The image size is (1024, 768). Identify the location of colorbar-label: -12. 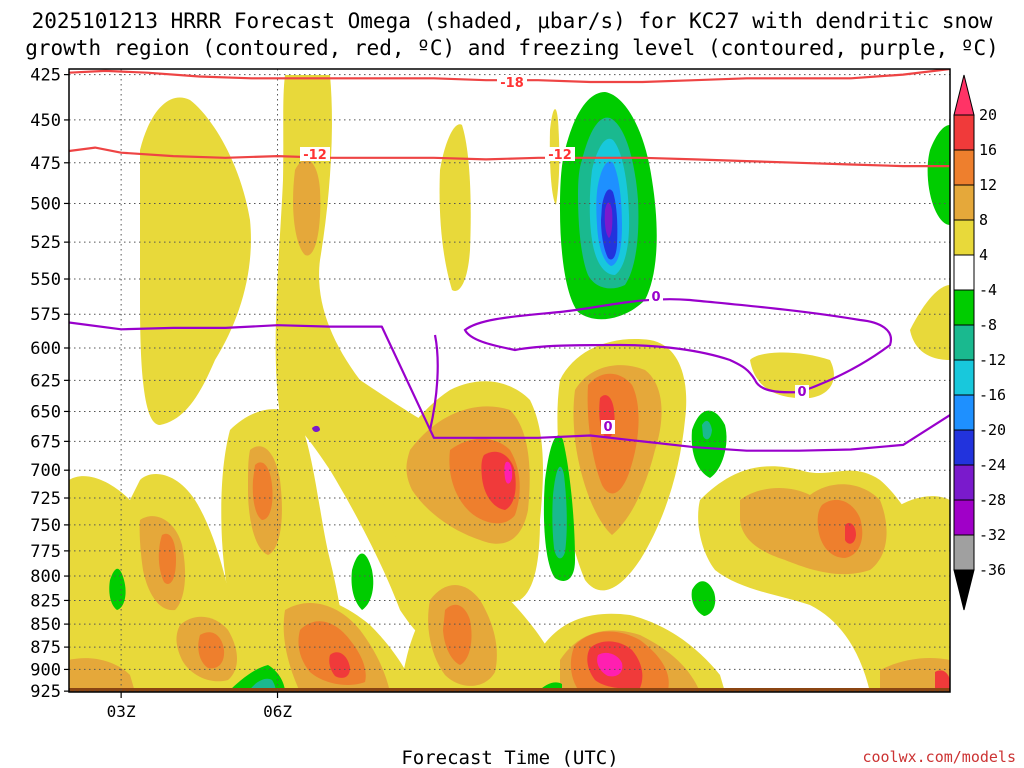
(992, 360).